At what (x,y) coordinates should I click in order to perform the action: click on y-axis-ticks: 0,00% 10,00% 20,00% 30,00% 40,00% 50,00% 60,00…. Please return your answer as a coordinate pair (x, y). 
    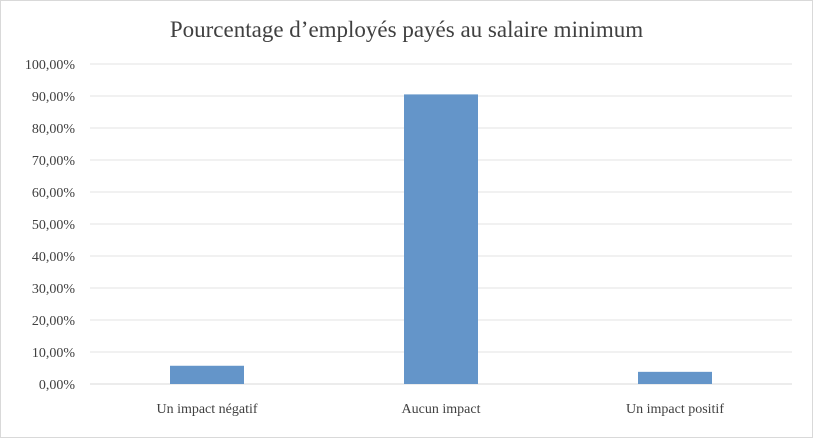
    Looking at the image, I should click on (50, 225).